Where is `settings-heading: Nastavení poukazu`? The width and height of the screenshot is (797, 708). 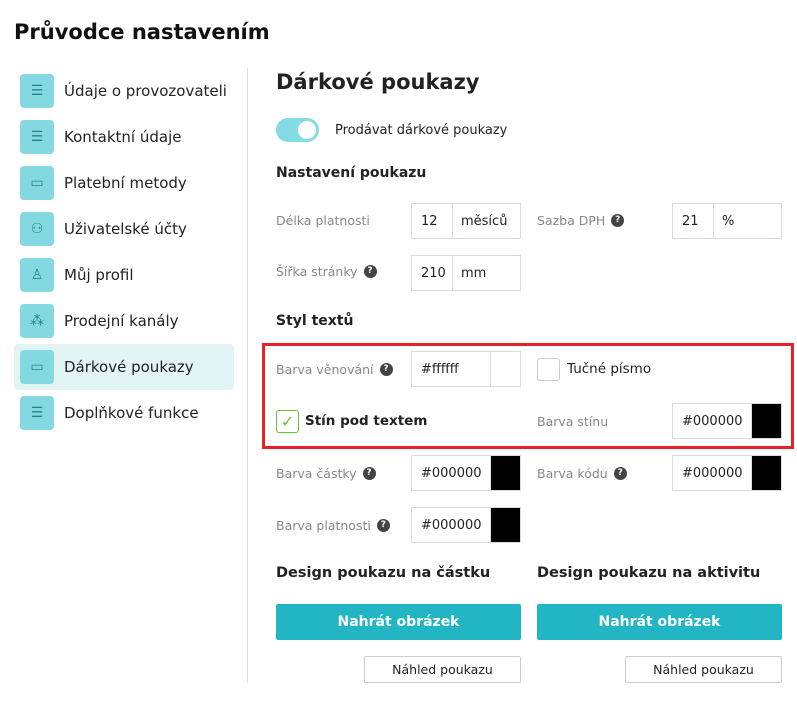 settings-heading: Nastavení poukazu is located at coordinates (351, 173).